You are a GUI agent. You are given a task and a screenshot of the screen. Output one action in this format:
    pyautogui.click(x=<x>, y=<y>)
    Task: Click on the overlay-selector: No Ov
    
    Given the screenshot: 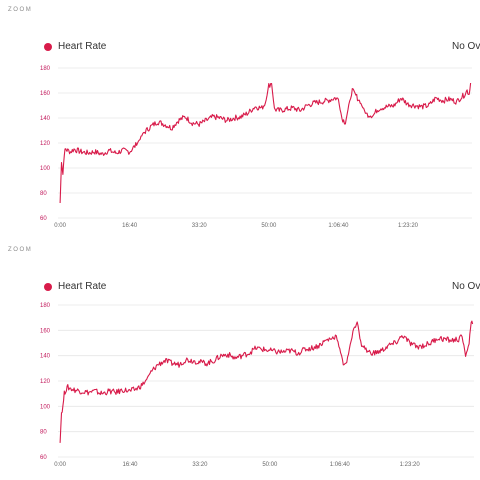 What is the action you would take?
    pyautogui.click(x=466, y=286)
    